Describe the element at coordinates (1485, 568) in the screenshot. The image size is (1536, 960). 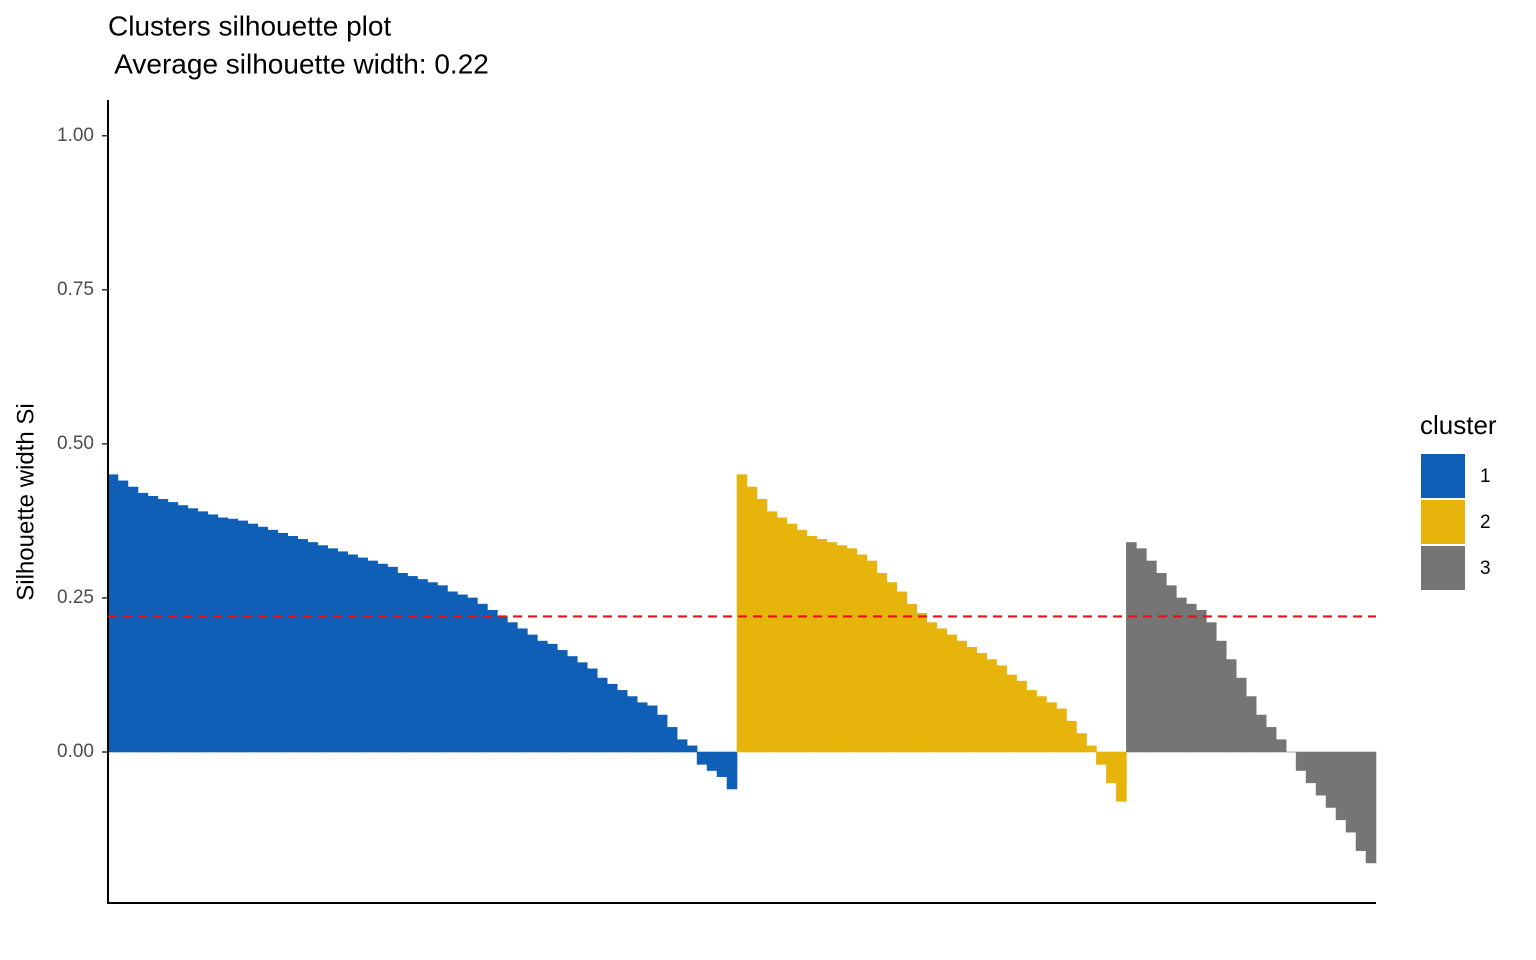
I see `legend-label: 3` at that location.